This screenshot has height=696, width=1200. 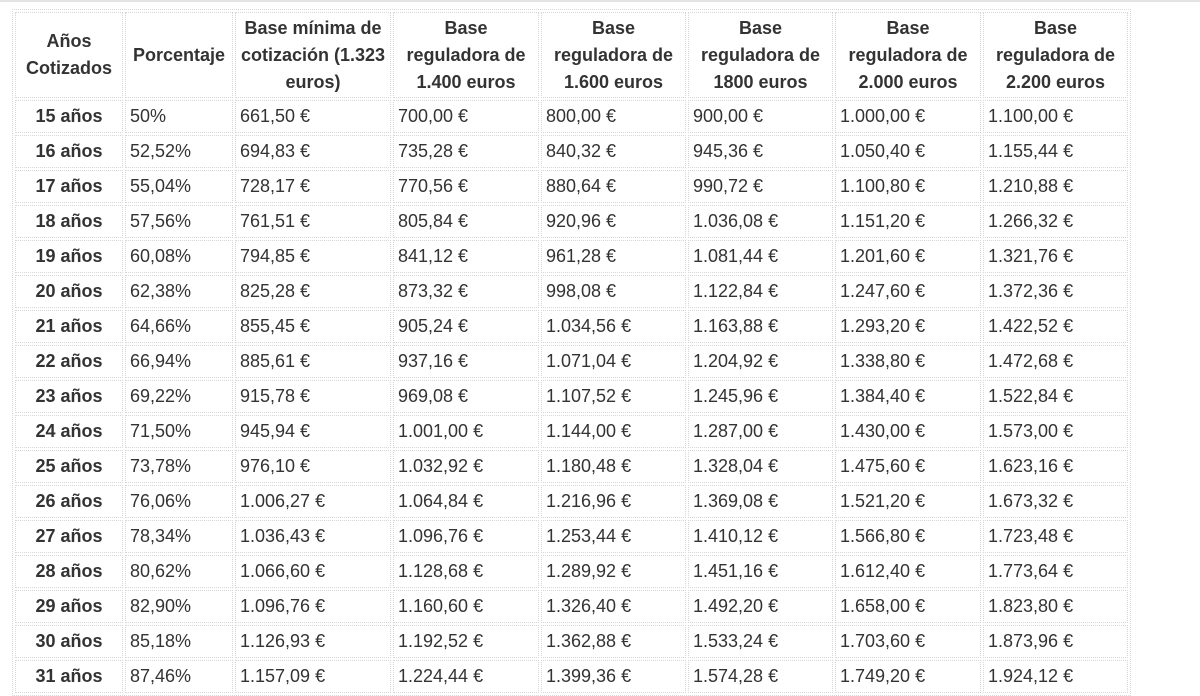 What do you see at coordinates (1055, 186) in the screenshot?
I see `amount-cell: 1.210,88 €` at bounding box center [1055, 186].